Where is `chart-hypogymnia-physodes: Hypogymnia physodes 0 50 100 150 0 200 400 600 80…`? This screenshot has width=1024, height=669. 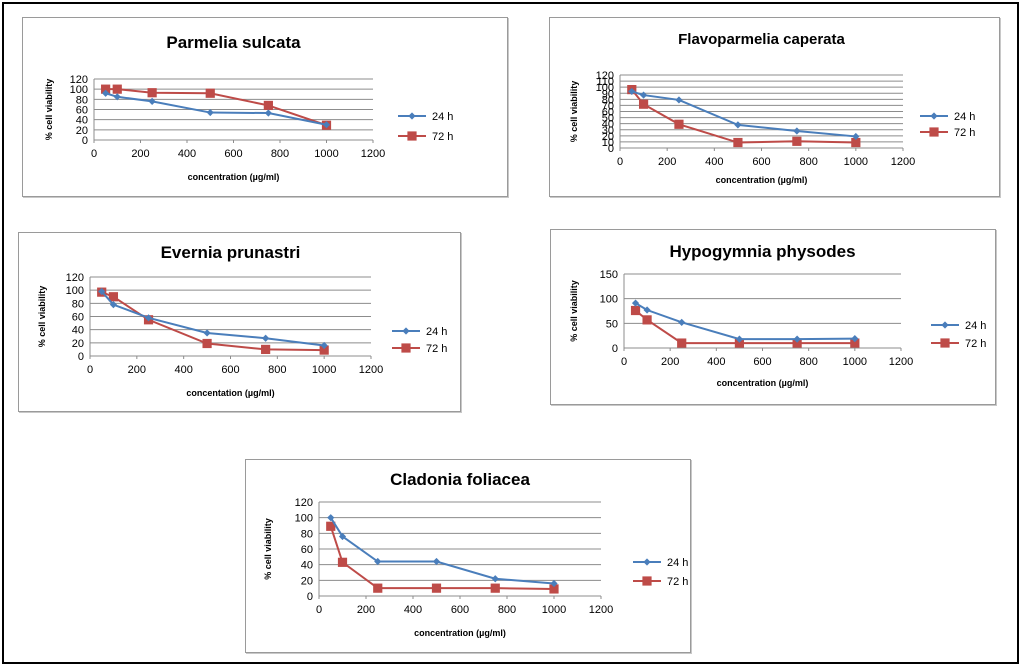
chart-hypogymnia-physodes: Hypogymnia physodes 0 50 100 150 0 200 400 600 80… is located at coordinates (773, 317).